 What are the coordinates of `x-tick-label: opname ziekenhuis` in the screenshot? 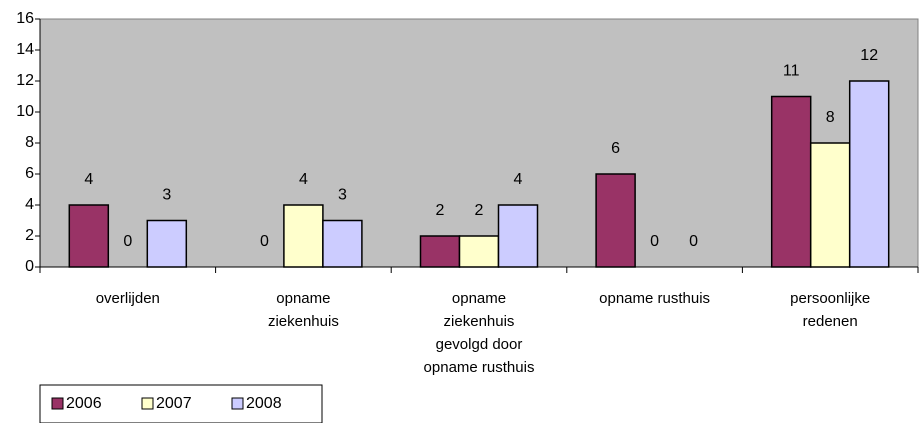 It's located at (303, 310).